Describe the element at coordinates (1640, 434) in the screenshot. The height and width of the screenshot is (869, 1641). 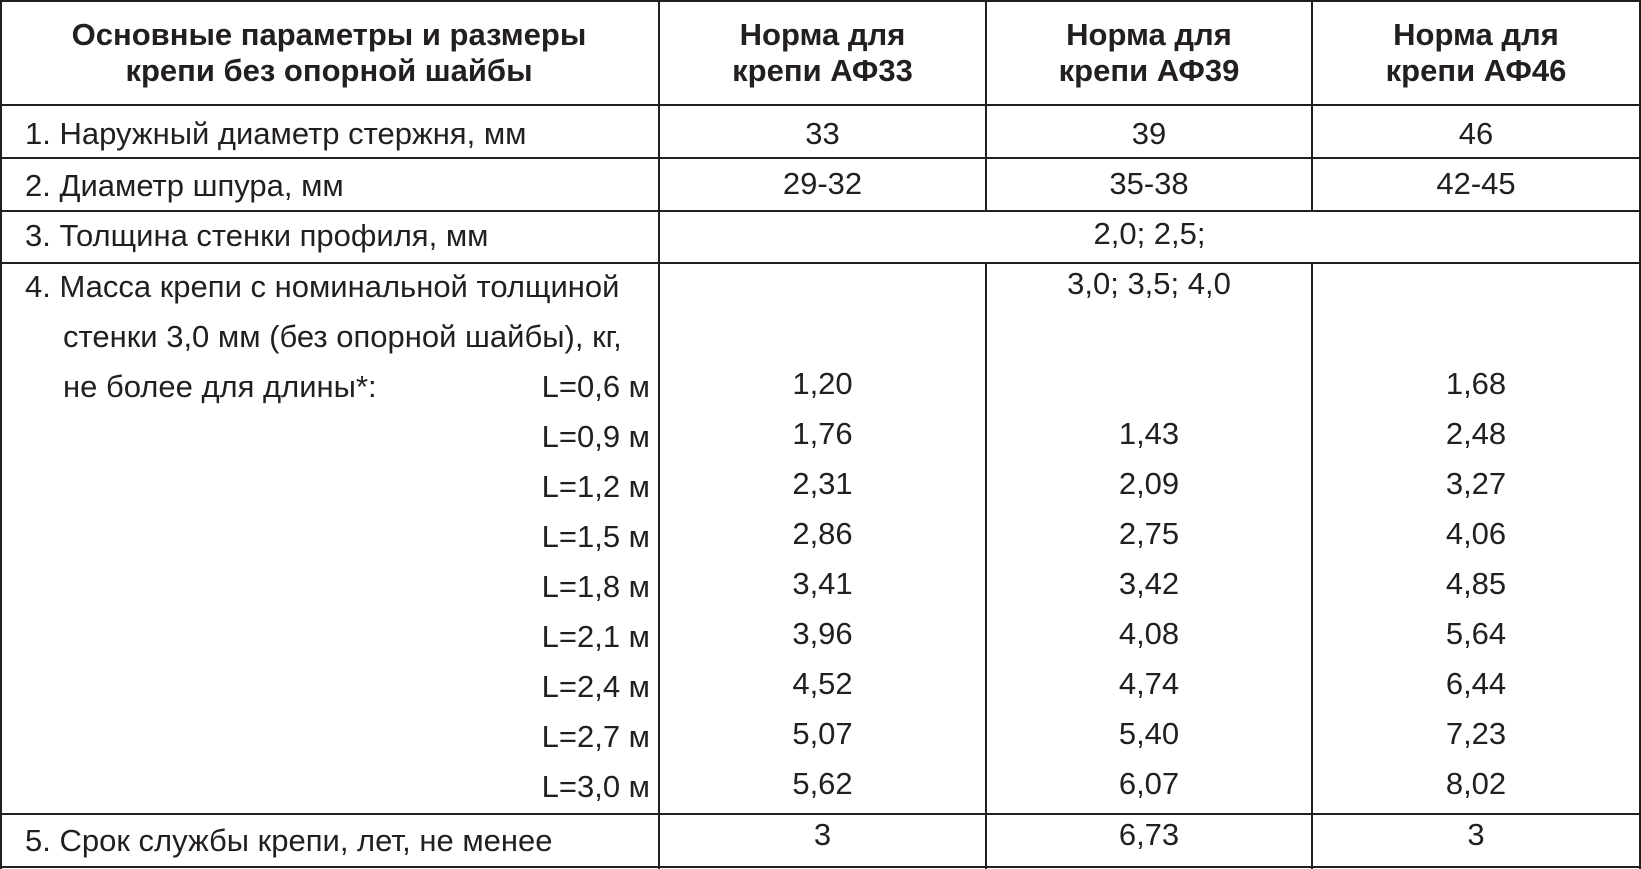
I see `table-border-right` at that location.